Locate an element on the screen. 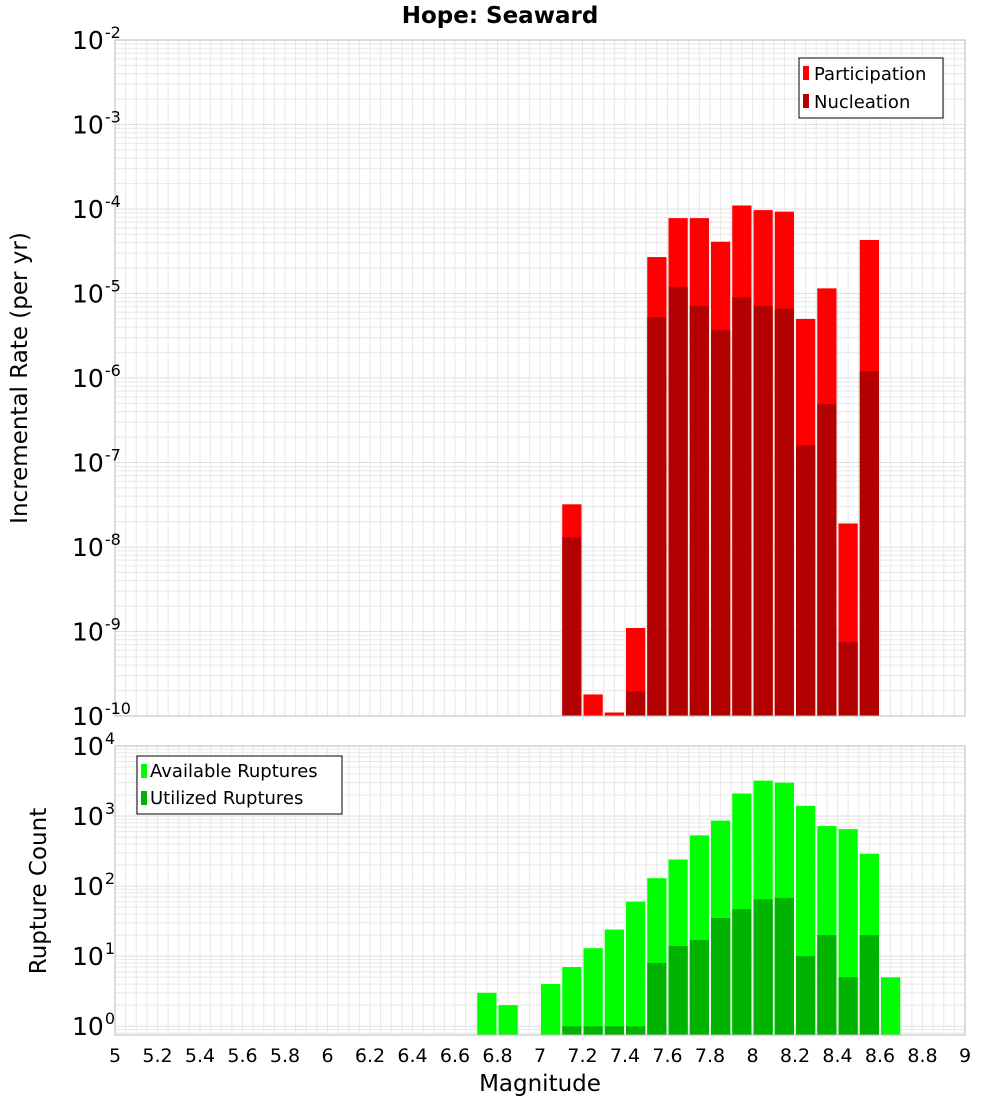 This screenshot has width=1000, height=1100. legend-label-available: Available Ruptures is located at coordinates (234, 771).